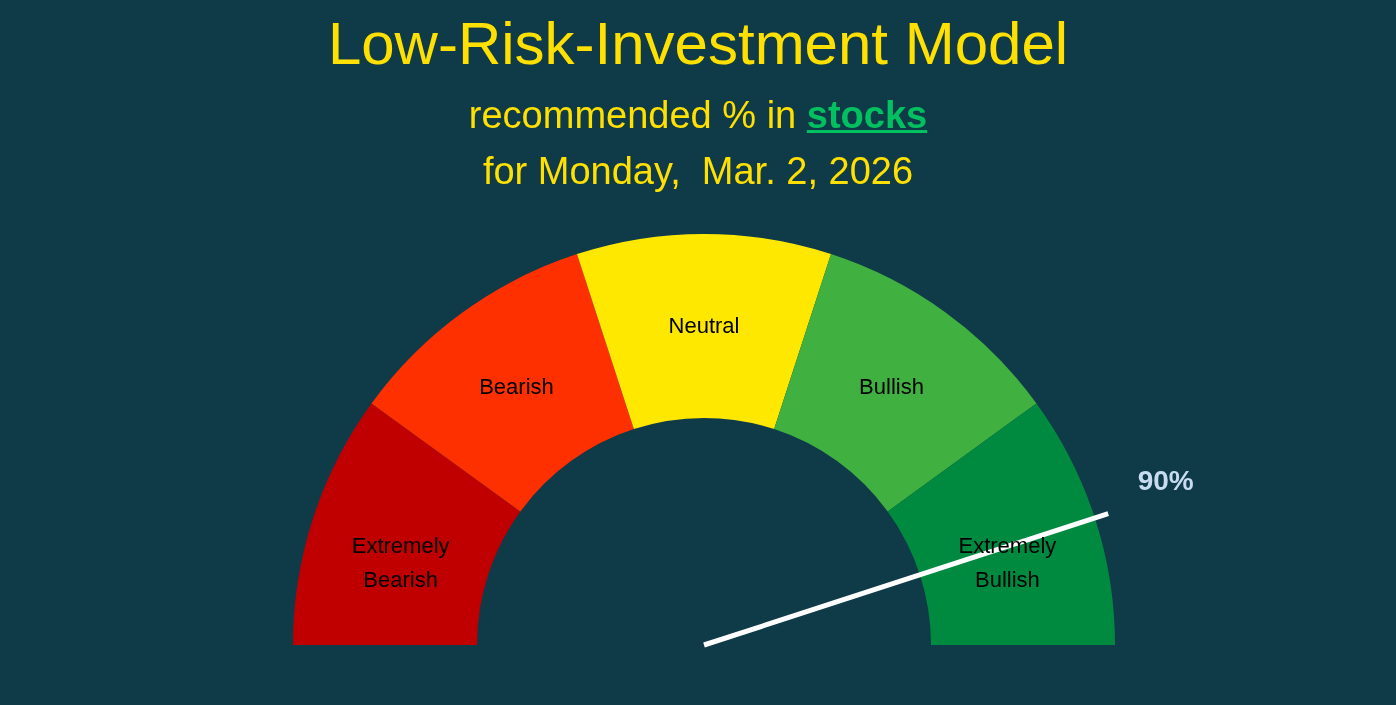 The image size is (1396, 705). Describe the element at coordinates (698, 115) in the screenshot. I see `chart-subtitle: recommended % in stocks` at that location.